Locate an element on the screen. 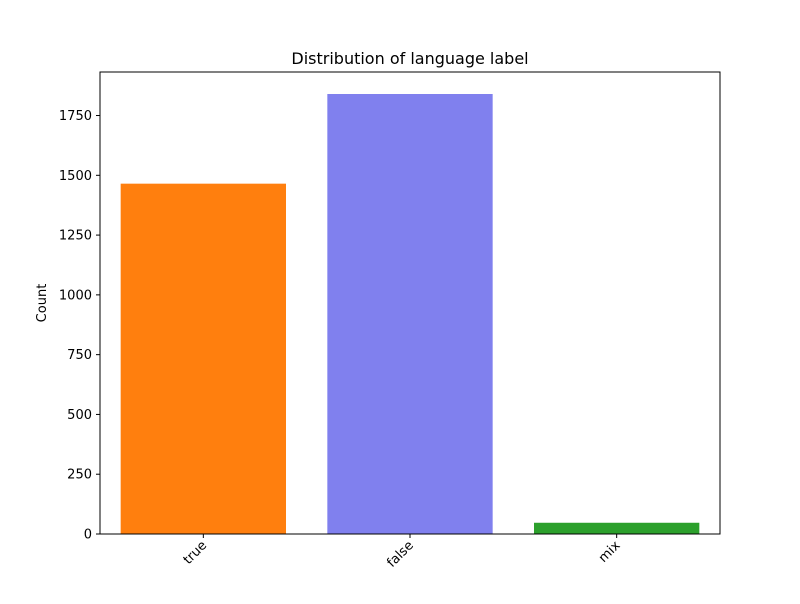  y-axis-label: Count is located at coordinates (42, 303).